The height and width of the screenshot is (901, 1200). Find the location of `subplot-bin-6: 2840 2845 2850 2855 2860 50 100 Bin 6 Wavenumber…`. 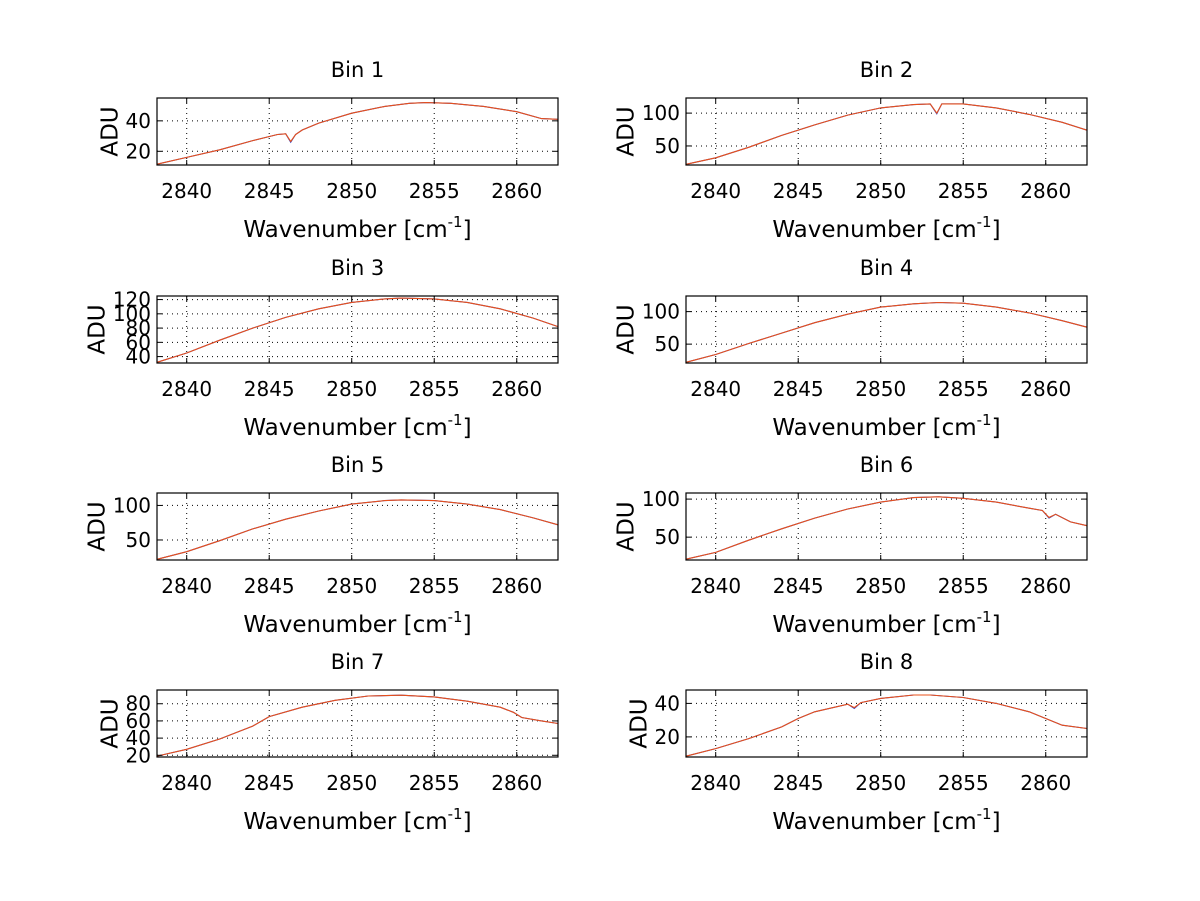

subplot-bin-6: 2840 2845 2850 2855 2860 50 100 Bin 6 Wavenumber… is located at coordinates (851, 545).